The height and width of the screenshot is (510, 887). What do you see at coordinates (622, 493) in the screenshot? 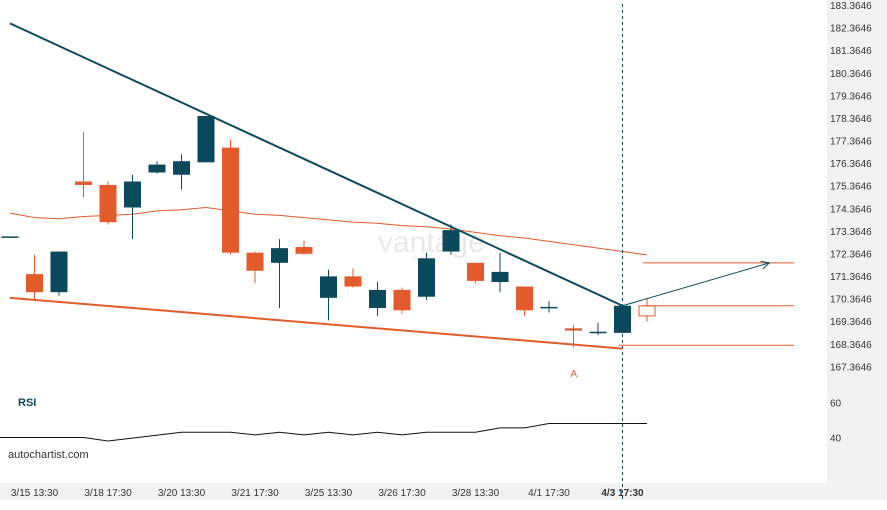
I see `time-tick-label: 4/3 17:30` at bounding box center [622, 493].